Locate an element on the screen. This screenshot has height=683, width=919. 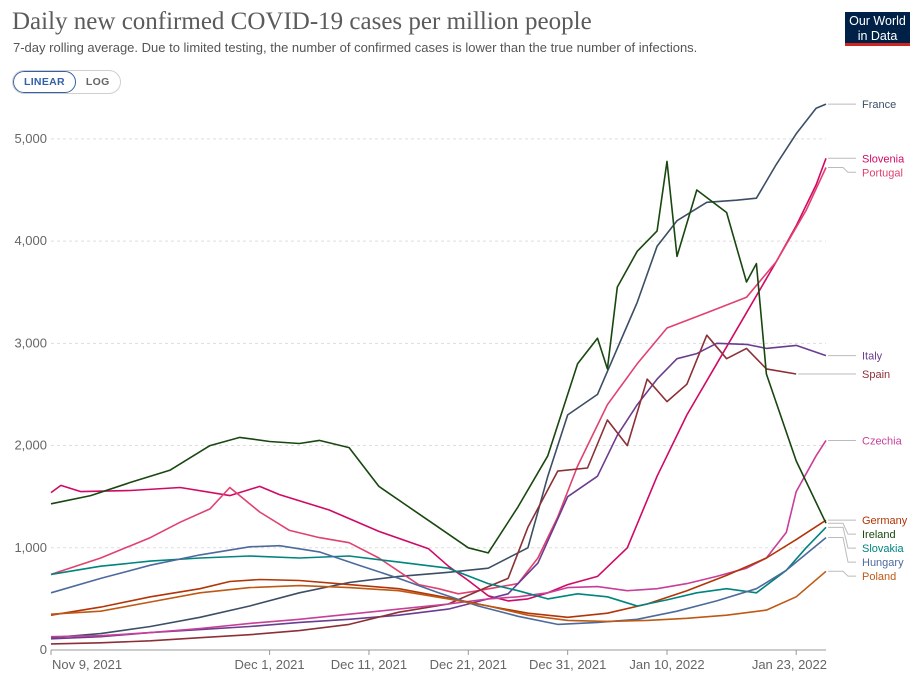
legend-item-slovakia: Slovakia is located at coordinates (866, 540).